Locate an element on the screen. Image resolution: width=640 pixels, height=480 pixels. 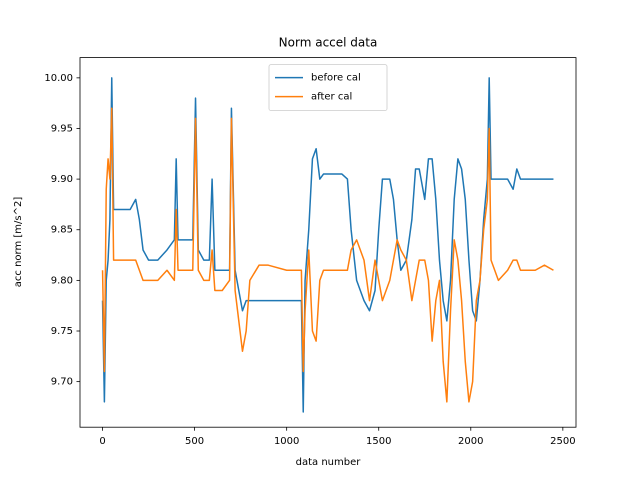
x-tick-label: 1000 is located at coordinates (286, 441).